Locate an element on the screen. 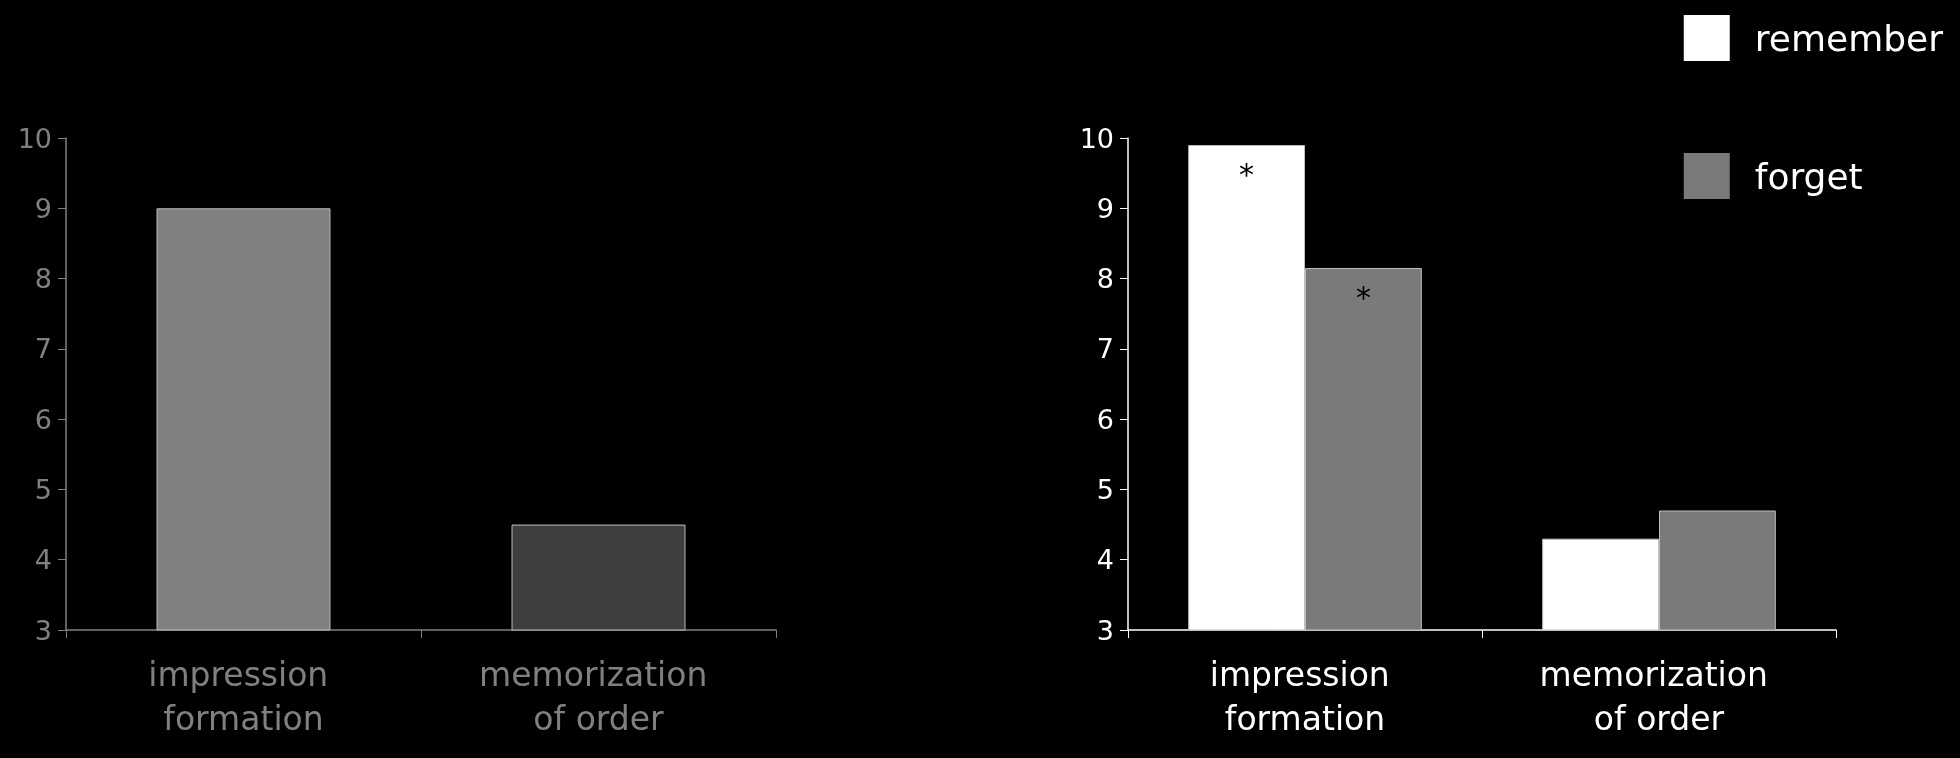 This screenshot has height=758, width=1960. legend-label: forget is located at coordinates (1808, 176).